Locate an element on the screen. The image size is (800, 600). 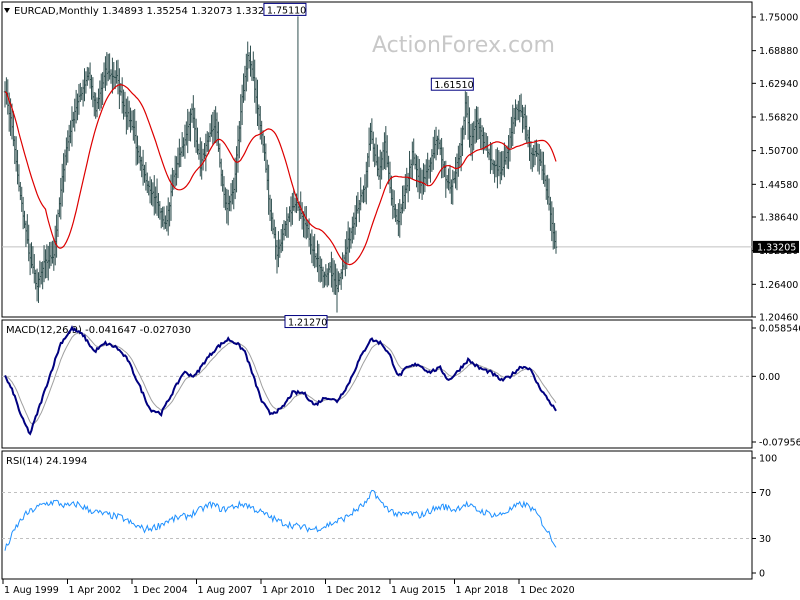
macd-y-tick-label: 0.00 is located at coordinates (769, 377).